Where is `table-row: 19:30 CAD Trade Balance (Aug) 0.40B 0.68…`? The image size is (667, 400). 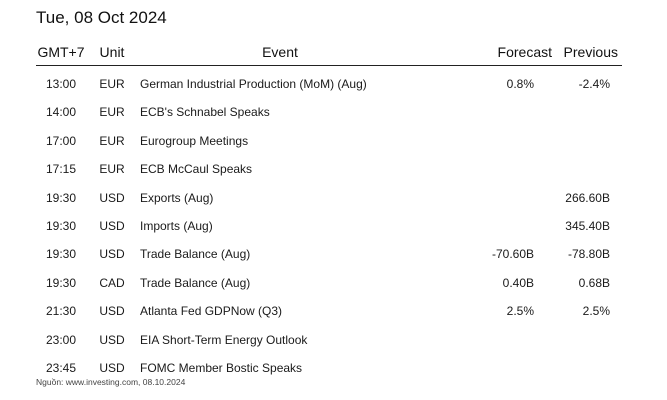
table-row: 19:30 CAD Trade Balance (Aug) 0.40B 0.68… is located at coordinates (333, 283).